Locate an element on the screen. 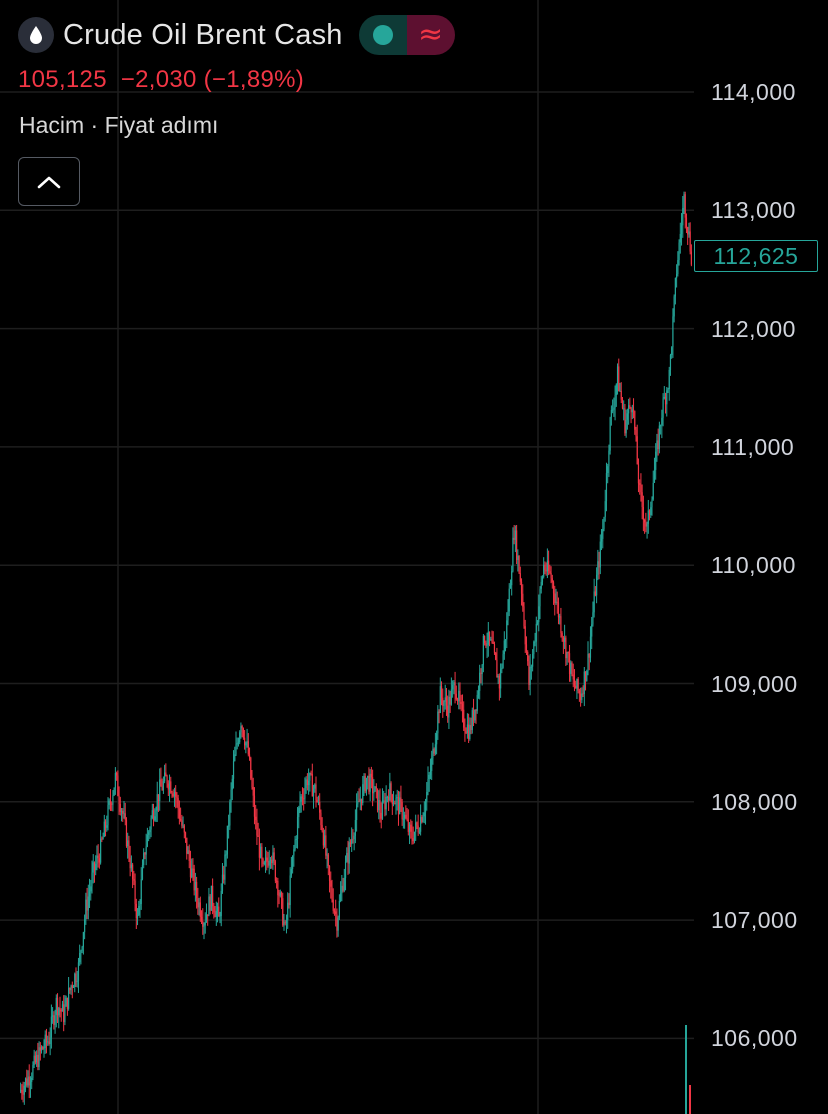 This screenshot has width=828, height=1114. indicators-legend: Hacim · Fiyat adımı is located at coordinates (119, 125).